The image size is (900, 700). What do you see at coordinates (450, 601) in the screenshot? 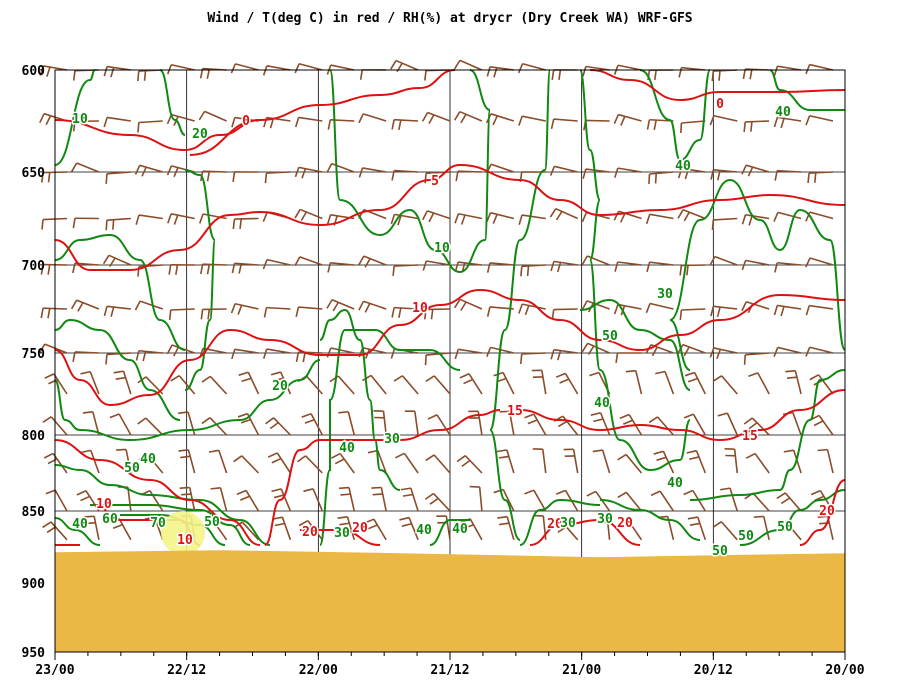
I see `terrain` at bounding box center [450, 601].